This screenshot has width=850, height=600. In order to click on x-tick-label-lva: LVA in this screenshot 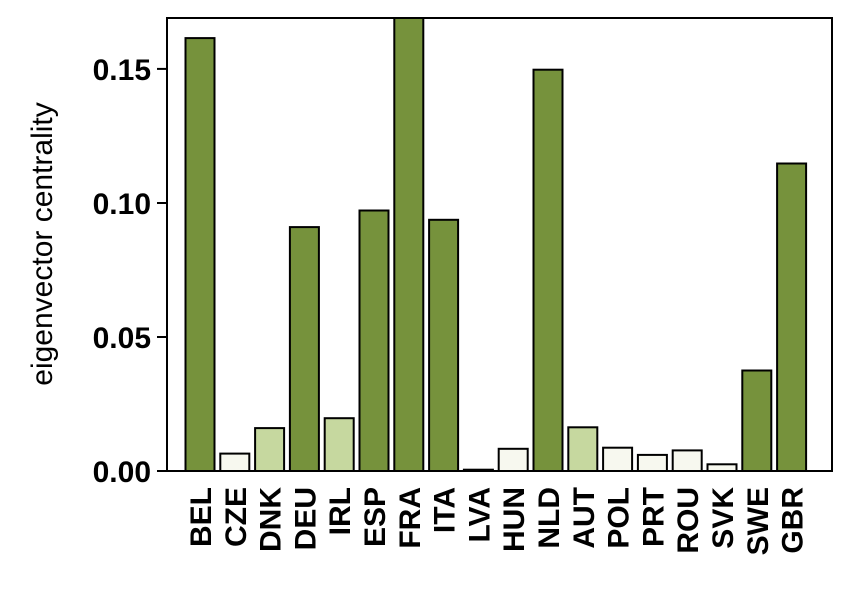, I will do `click(479, 515)`.